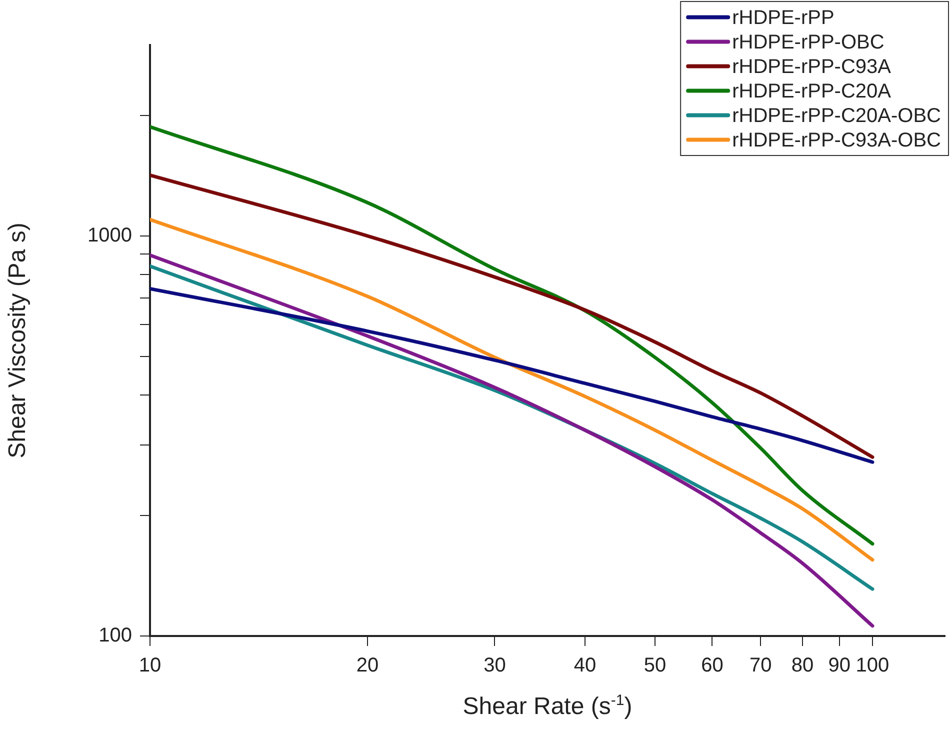  What do you see at coordinates (585, 665) in the screenshot?
I see `x-tick-label: 40` at bounding box center [585, 665].